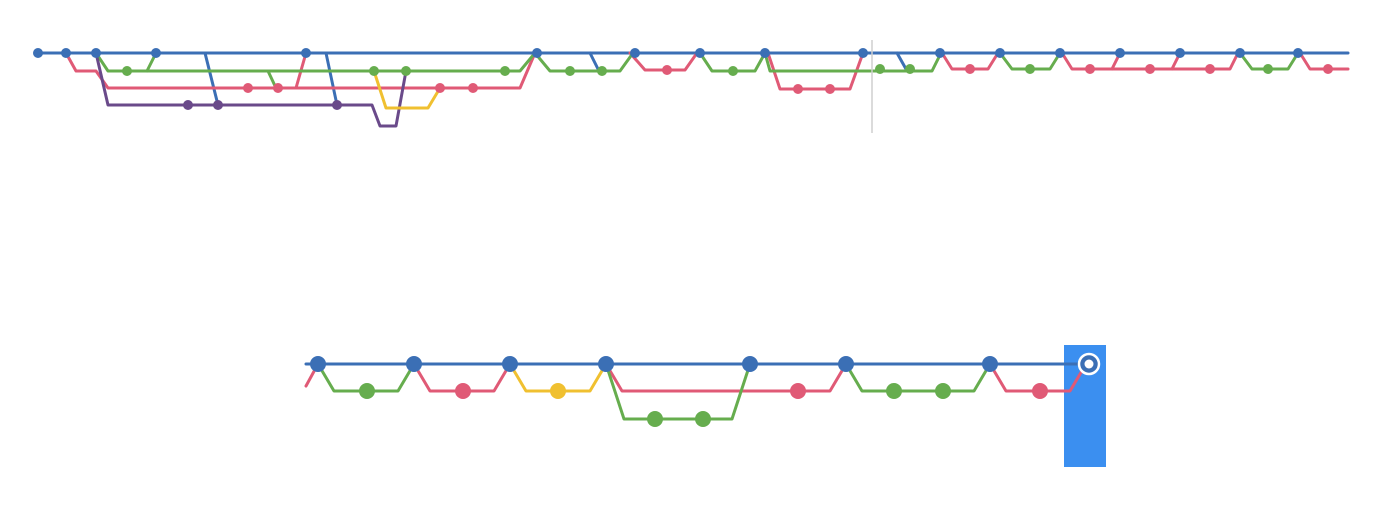 This screenshot has height=506, width=1387. I want to click on ring-icon, so click(1089, 364).